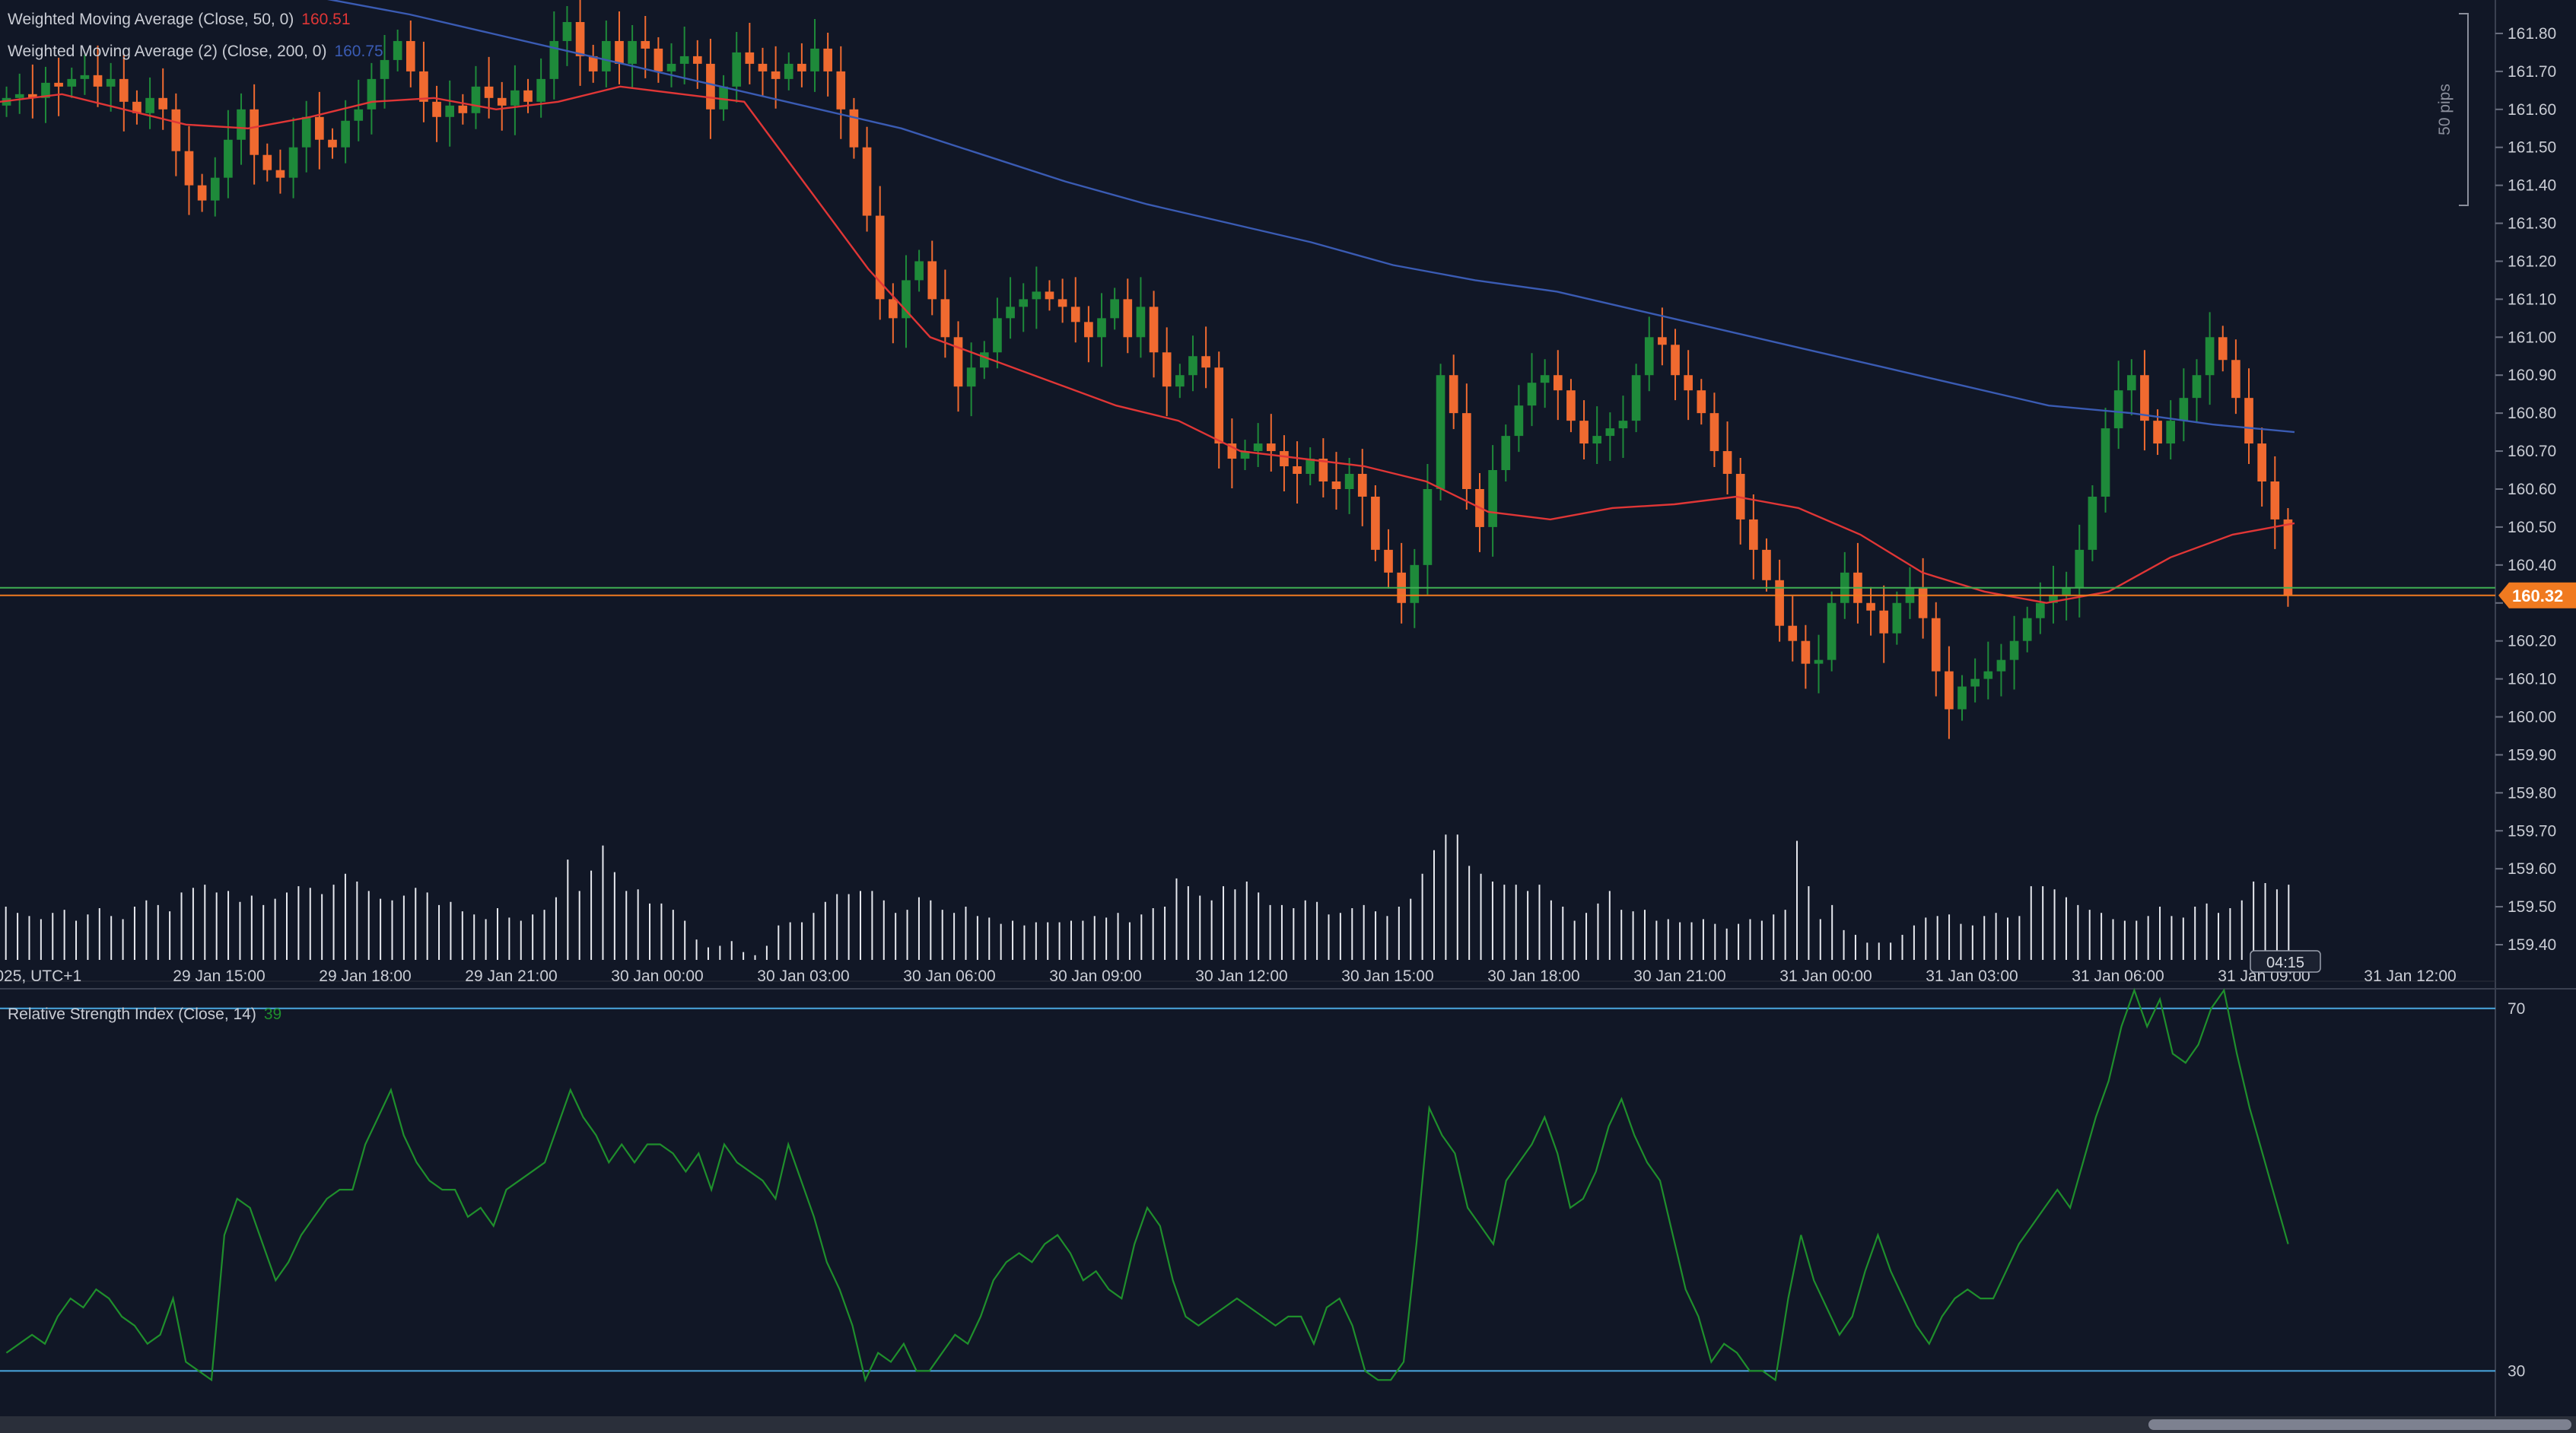 This screenshot has height=1433, width=2576. I want to click on horizontal-scrollbar, so click(1288, 1424).